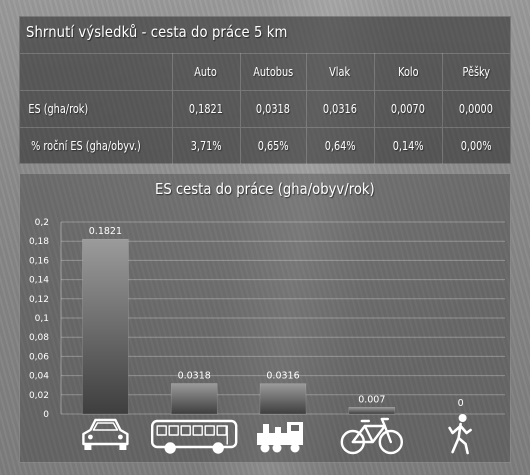 The image size is (530, 475). I want to click on y-tick-label: 0,12, so click(39, 300).